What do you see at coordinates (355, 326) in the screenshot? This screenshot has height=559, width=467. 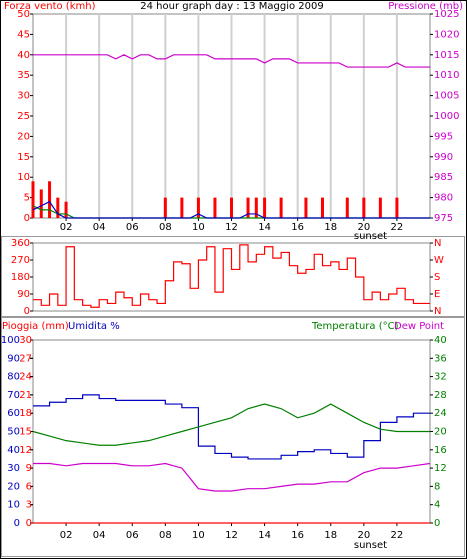 I see `series-label: Temperatura (°C)` at bounding box center [355, 326].